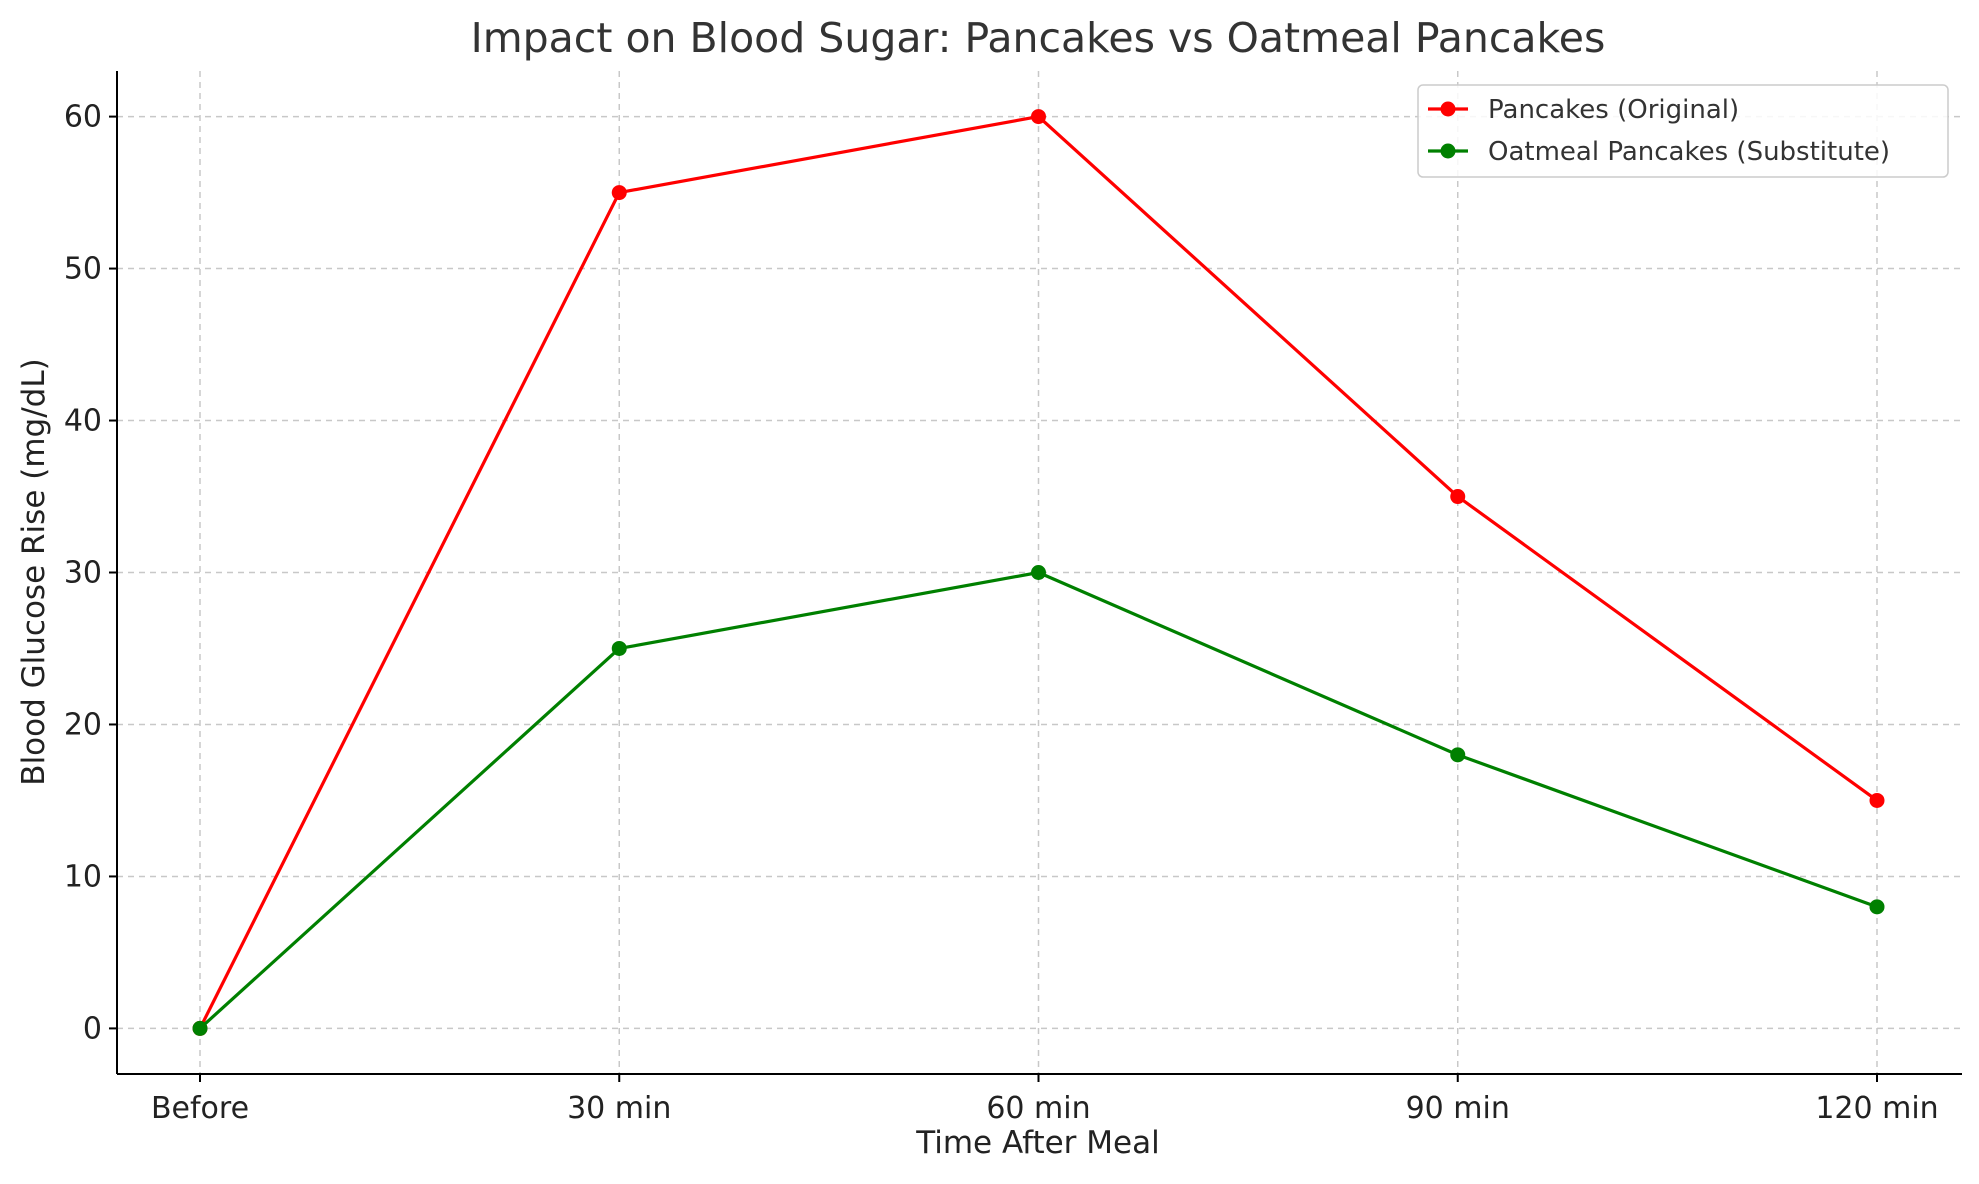 The width and height of the screenshot is (1979, 1184). I want to click on y-tick-label: 30, so click(83, 573).